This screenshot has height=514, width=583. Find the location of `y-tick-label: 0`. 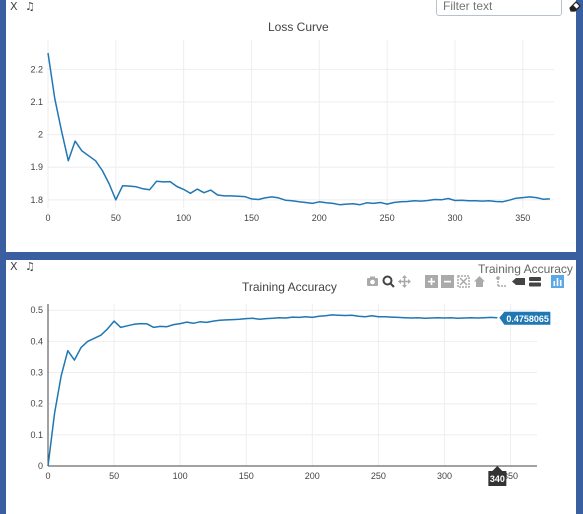

y-tick-label: 0 is located at coordinates (40, 466).